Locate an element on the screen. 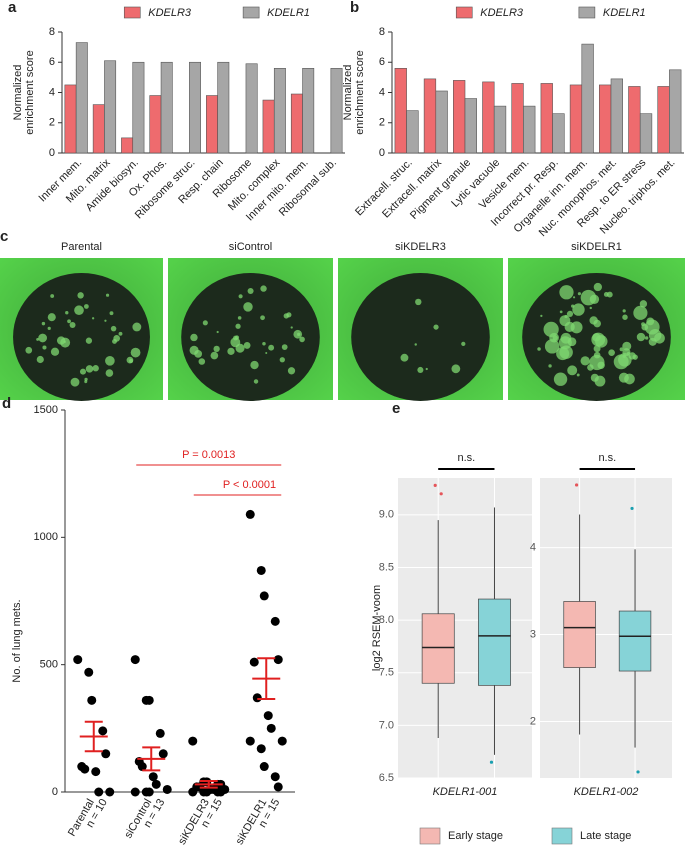  significance-label: P < 0.0001 is located at coordinates (249, 485).